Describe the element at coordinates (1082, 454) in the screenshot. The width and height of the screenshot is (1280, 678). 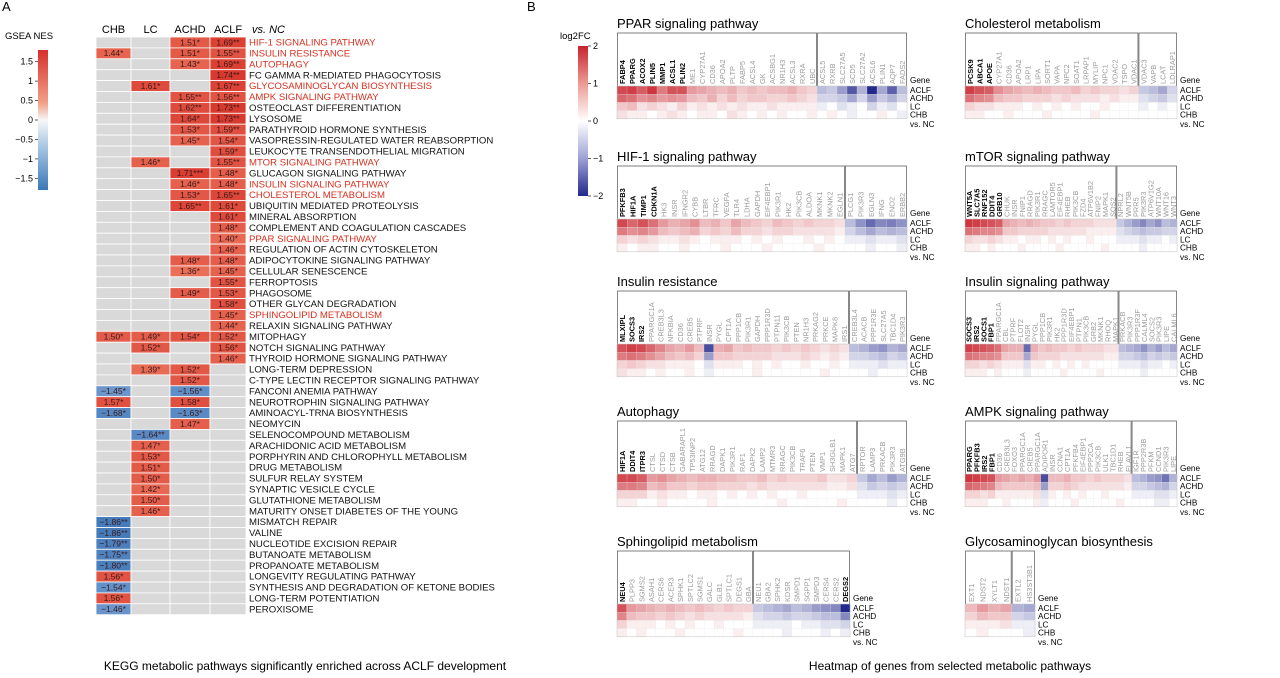
I see `gene-label: EIF4EBP1` at that location.